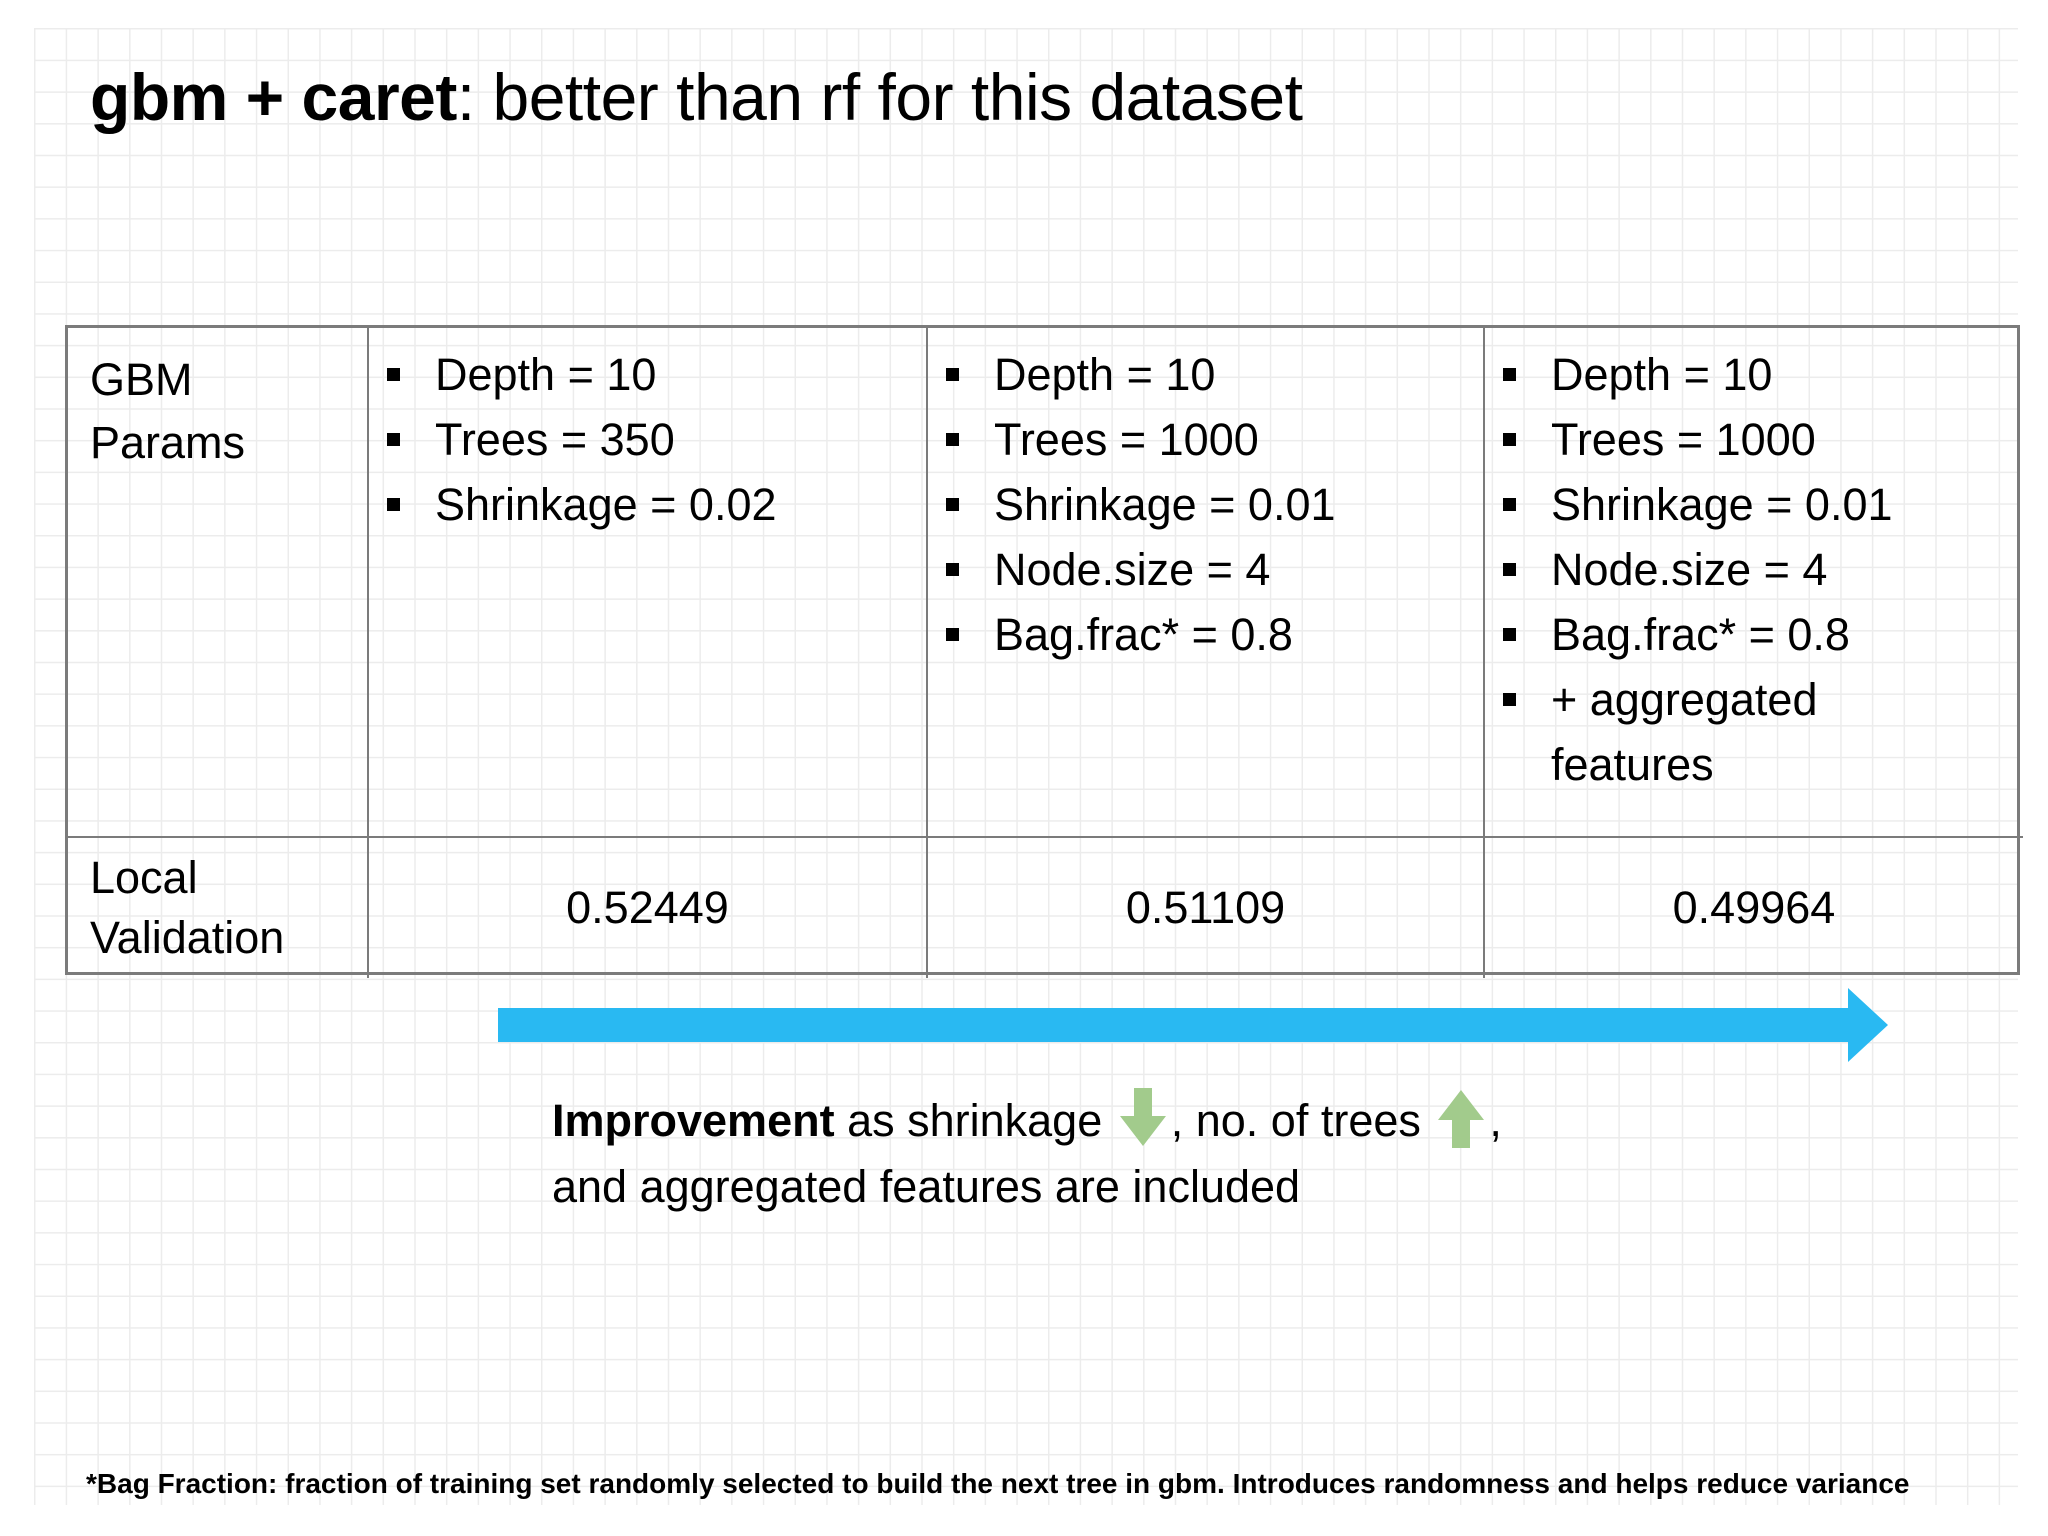 The height and width of the screenshot is (1536, 2048). Describe the element at coordinates (693, 1120) in the screenshot. I see `improvement-caption-bold: Improvement` at that location.